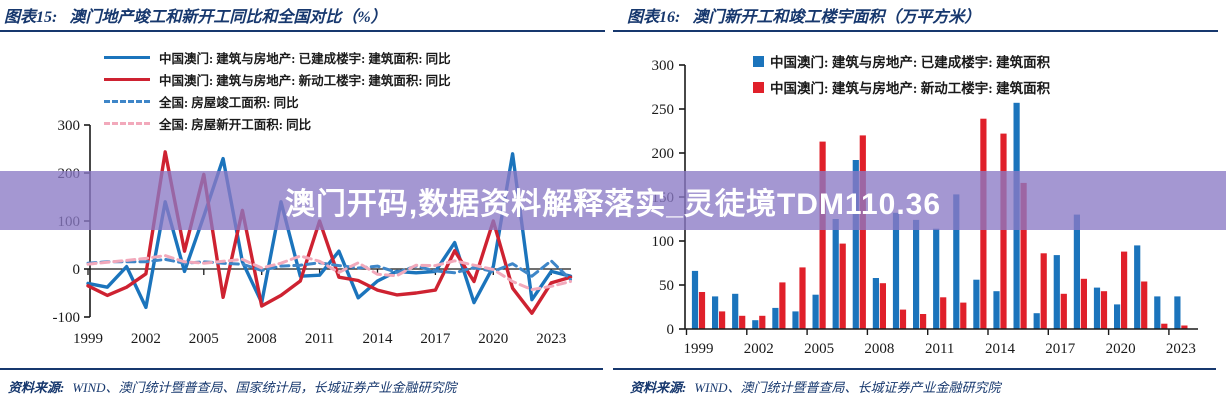 The width and height of the screenshot is (1226, 400). I want to click on legend-item: 中国澳门: 建筑与房地产: 已建成楼宇: 建筑面积: 同比, so click(277, 57).